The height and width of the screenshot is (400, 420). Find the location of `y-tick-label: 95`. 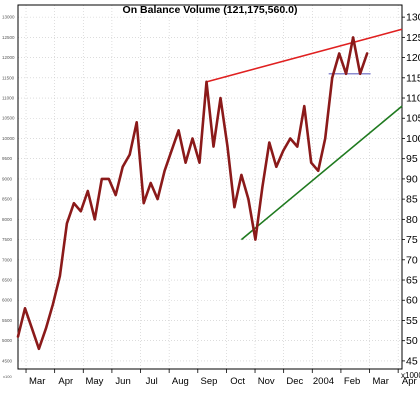

y-tick-label: 95 is located at coordinates (412, 159).